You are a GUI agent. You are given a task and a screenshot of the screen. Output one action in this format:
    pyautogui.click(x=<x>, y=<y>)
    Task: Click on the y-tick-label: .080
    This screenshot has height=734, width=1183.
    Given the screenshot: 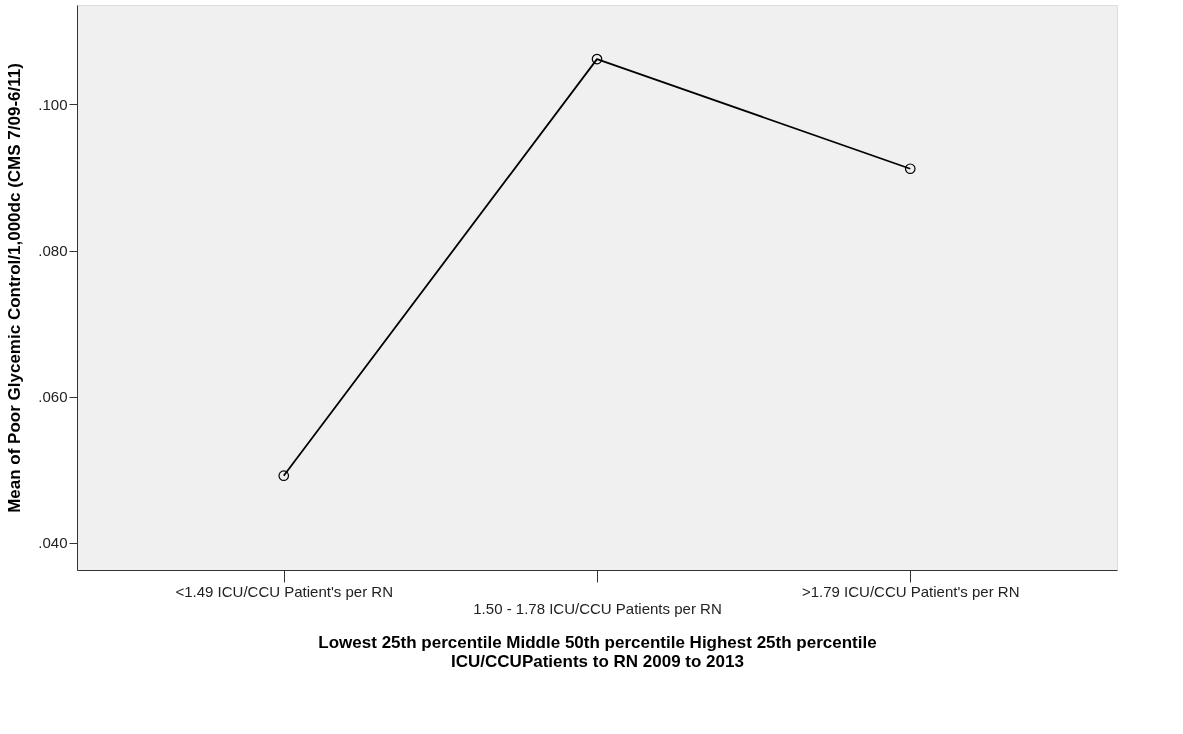 What is the action you would take?
    pyautogui.click(x=53, y=251)
    